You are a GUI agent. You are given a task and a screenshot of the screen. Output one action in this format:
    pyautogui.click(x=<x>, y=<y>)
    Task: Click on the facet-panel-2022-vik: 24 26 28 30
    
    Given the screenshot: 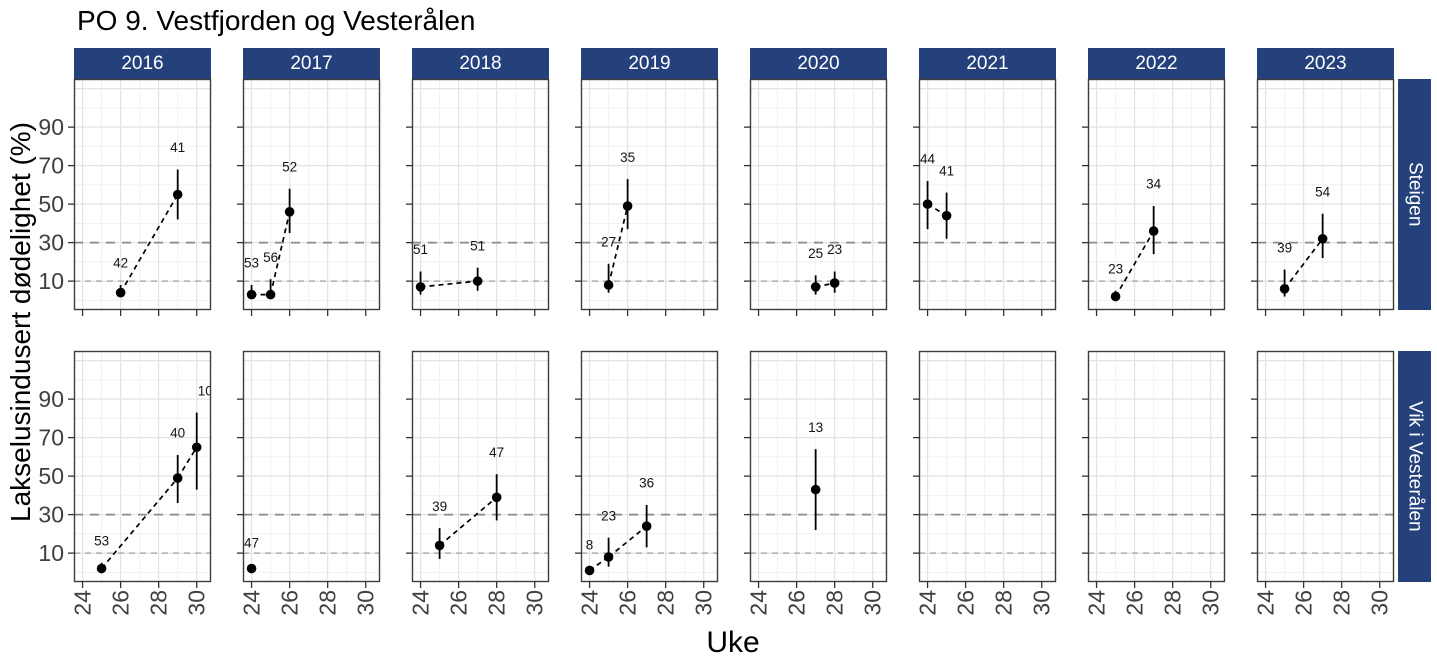 What is the action you would take?
    pyautogui.click(x=1154, y=483)
    